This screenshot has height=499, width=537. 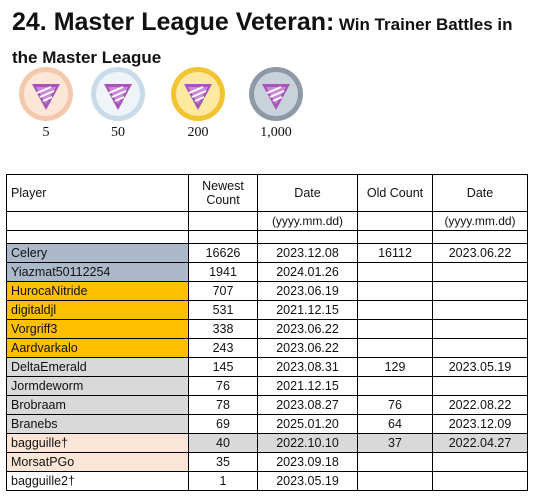 I want to click on table-row: Celery 16626 2023.12.08 16112 2023.06.22, so click(x=267, y=253).